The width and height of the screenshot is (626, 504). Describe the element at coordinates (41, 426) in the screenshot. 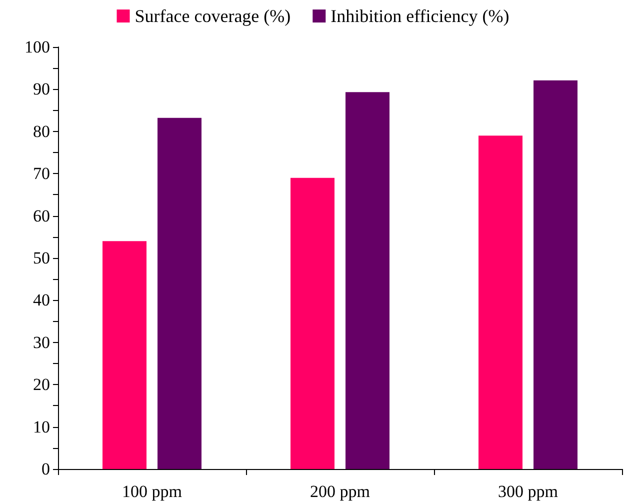

I see `y-tick-label: 10` at that location.